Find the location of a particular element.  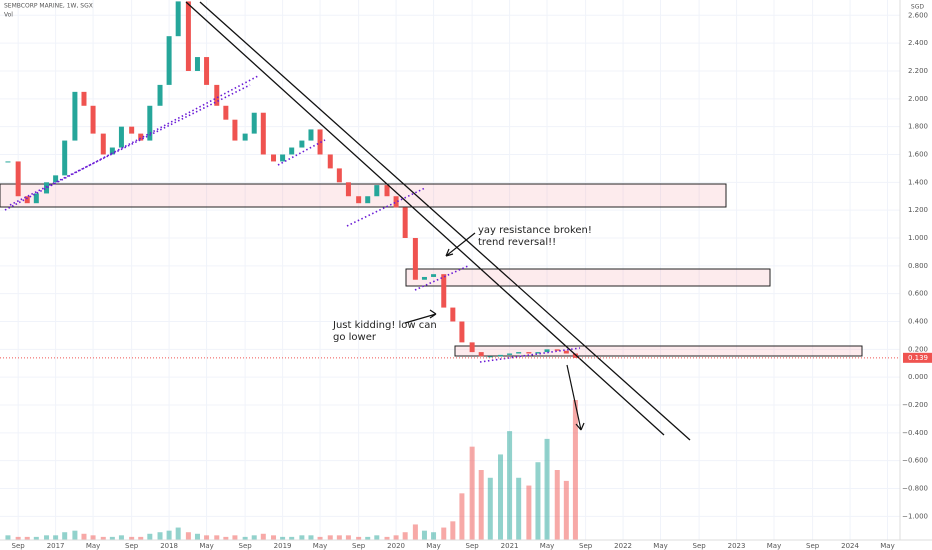

last-price-label: 0.139 is located at coordinates (918, 358).